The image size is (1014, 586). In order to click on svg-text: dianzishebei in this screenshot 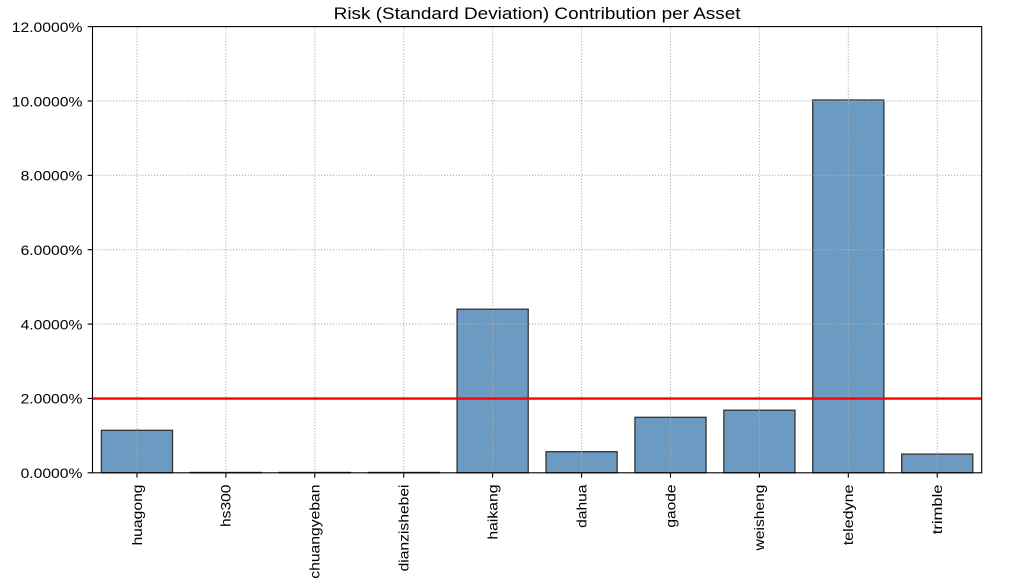, I will do `click(404, 528)`.